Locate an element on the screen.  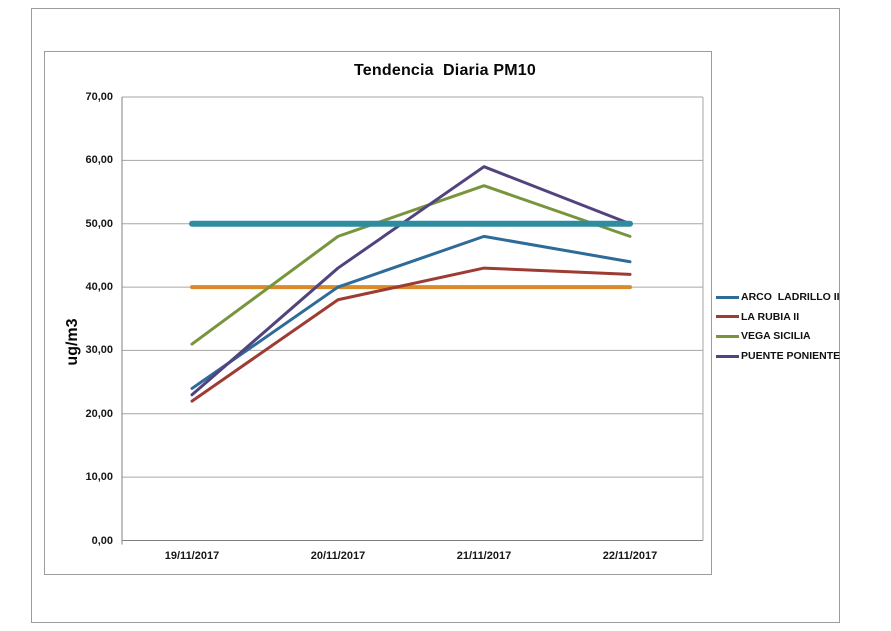
legend-item: LA RUBIA II is located at coordinates (757, 317).